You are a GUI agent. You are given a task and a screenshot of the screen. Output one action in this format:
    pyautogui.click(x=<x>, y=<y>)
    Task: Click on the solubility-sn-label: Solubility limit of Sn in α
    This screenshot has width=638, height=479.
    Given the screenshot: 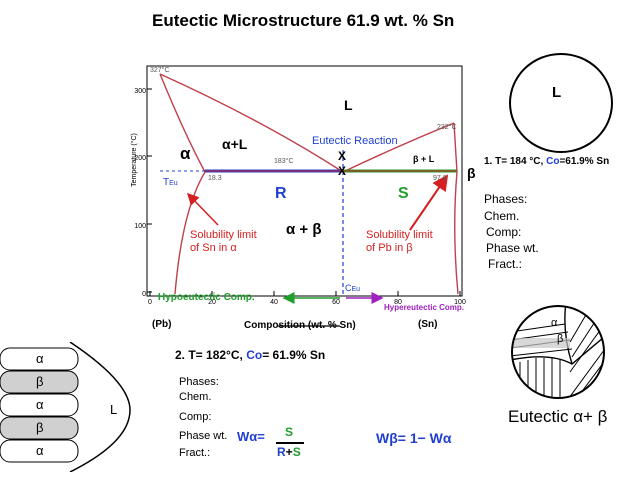 What is the action you would take?
    pyautogui.click(x=223, y=242)
    